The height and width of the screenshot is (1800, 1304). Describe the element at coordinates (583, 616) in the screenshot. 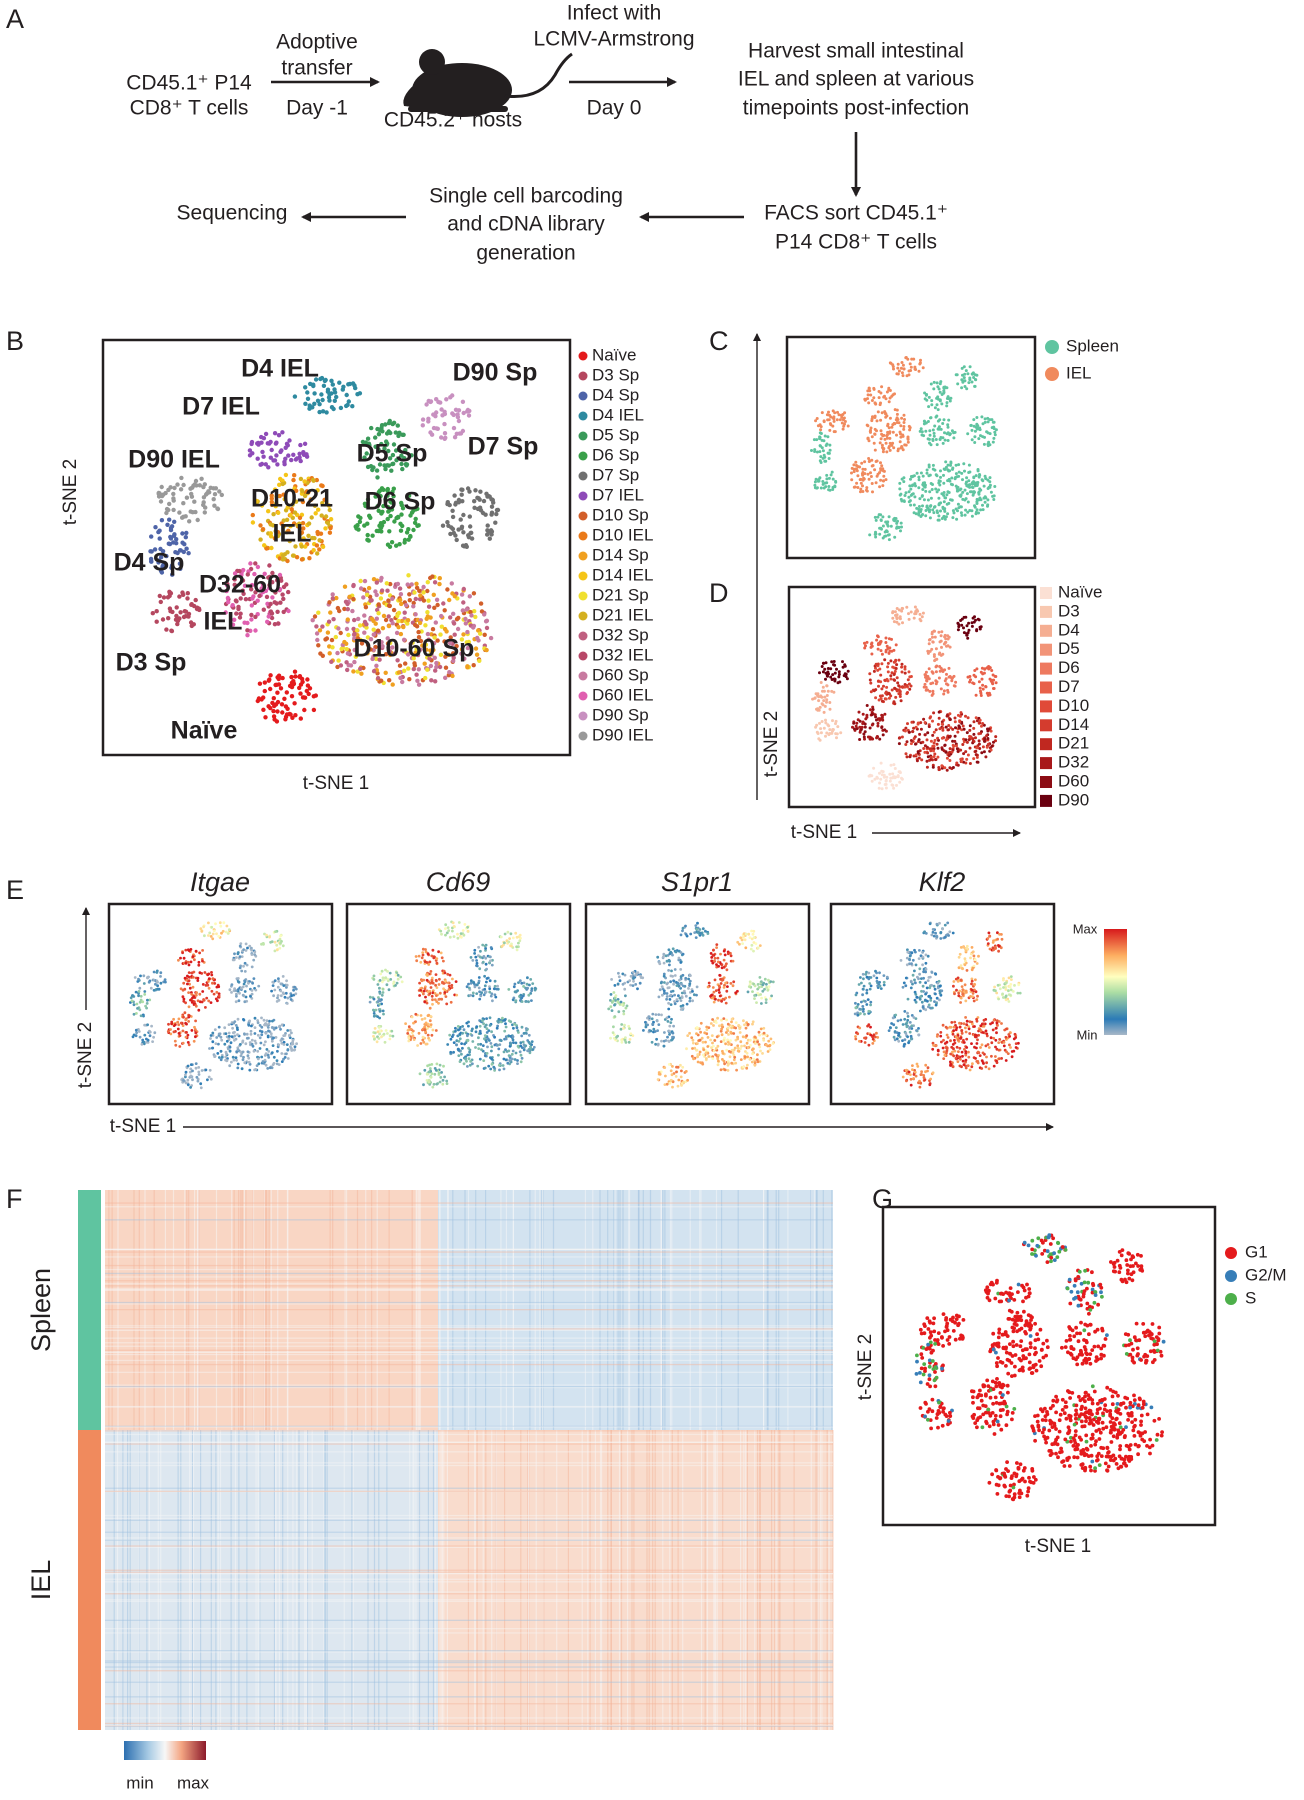

I see `legend-swatch` at that location.